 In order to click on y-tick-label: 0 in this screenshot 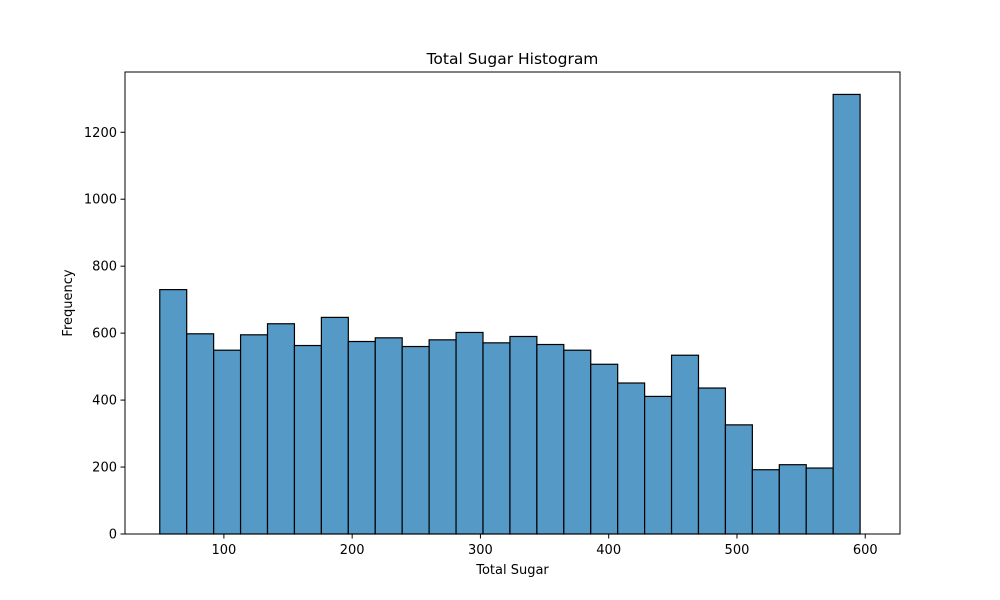, I will do `click(113, 535)`.